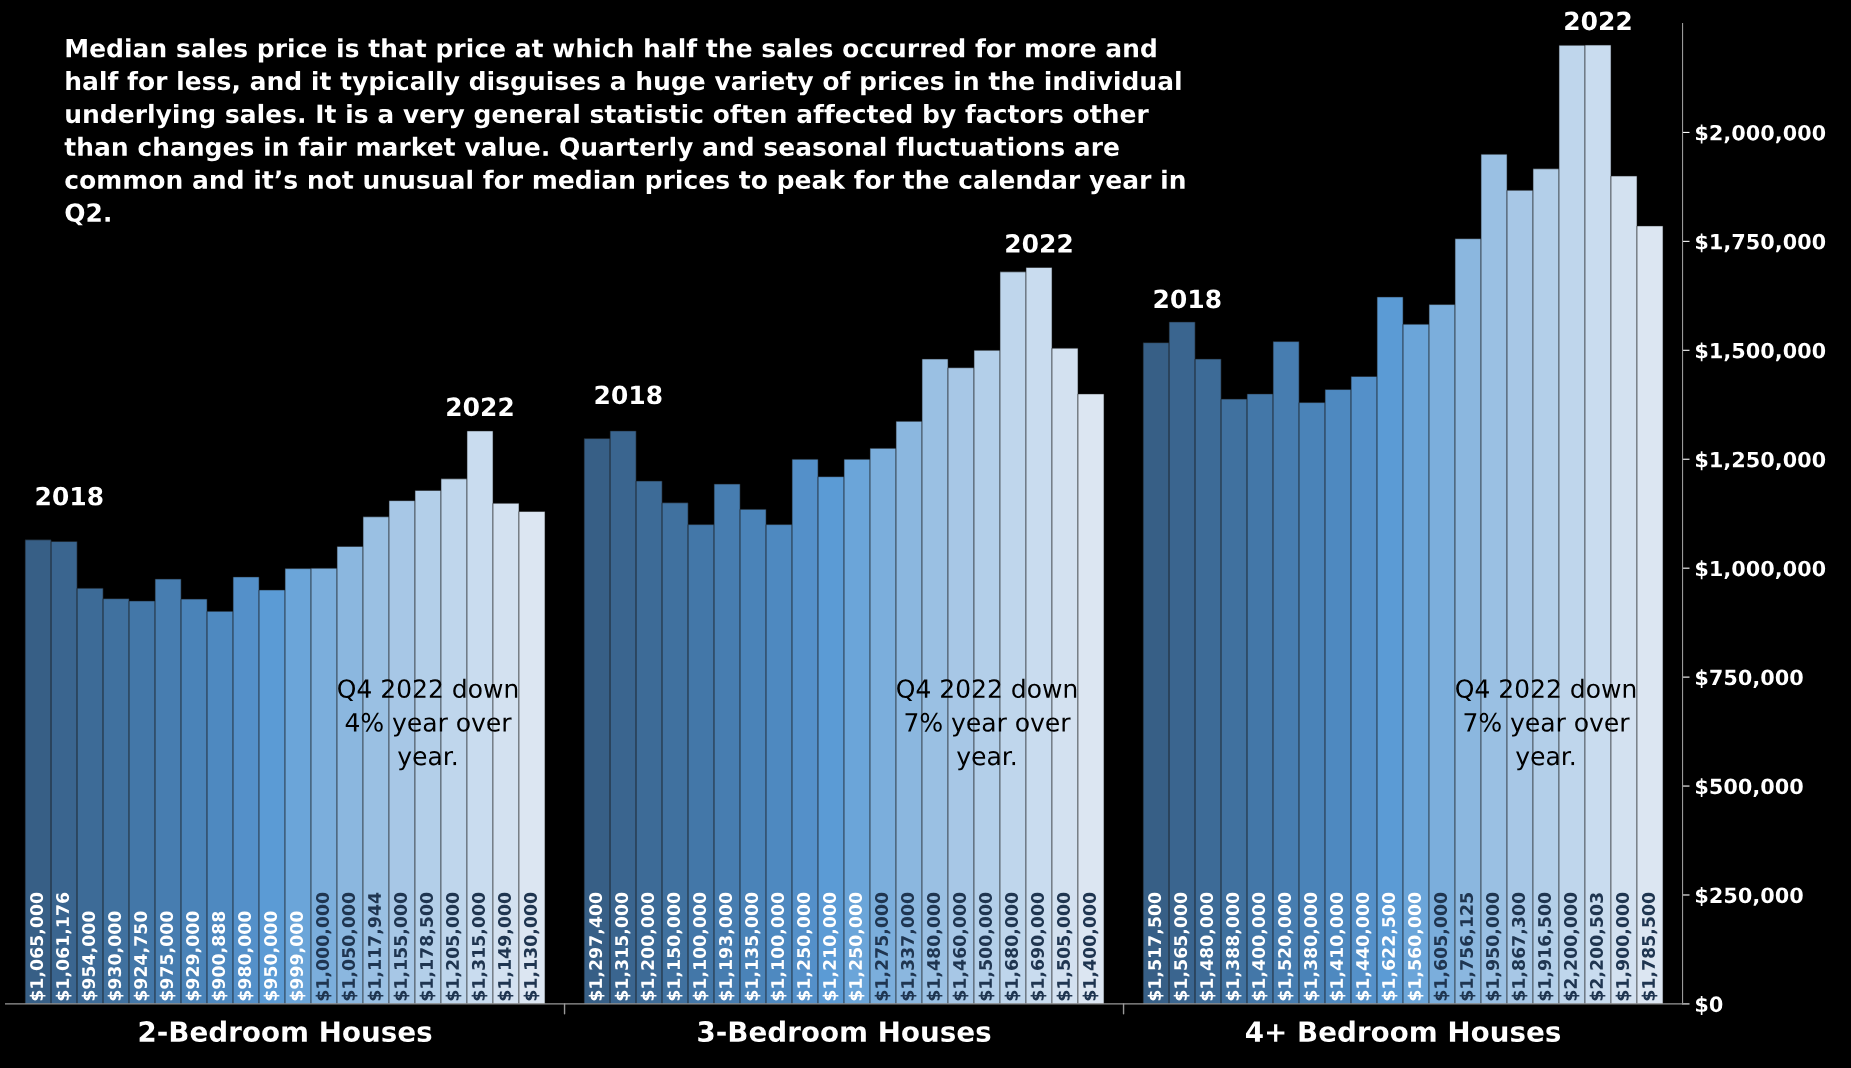  What do you see at coordinates (1493, 946) in the screenshot?
I see `data-label: $1,950,000` at bounding box center [1493, 946].